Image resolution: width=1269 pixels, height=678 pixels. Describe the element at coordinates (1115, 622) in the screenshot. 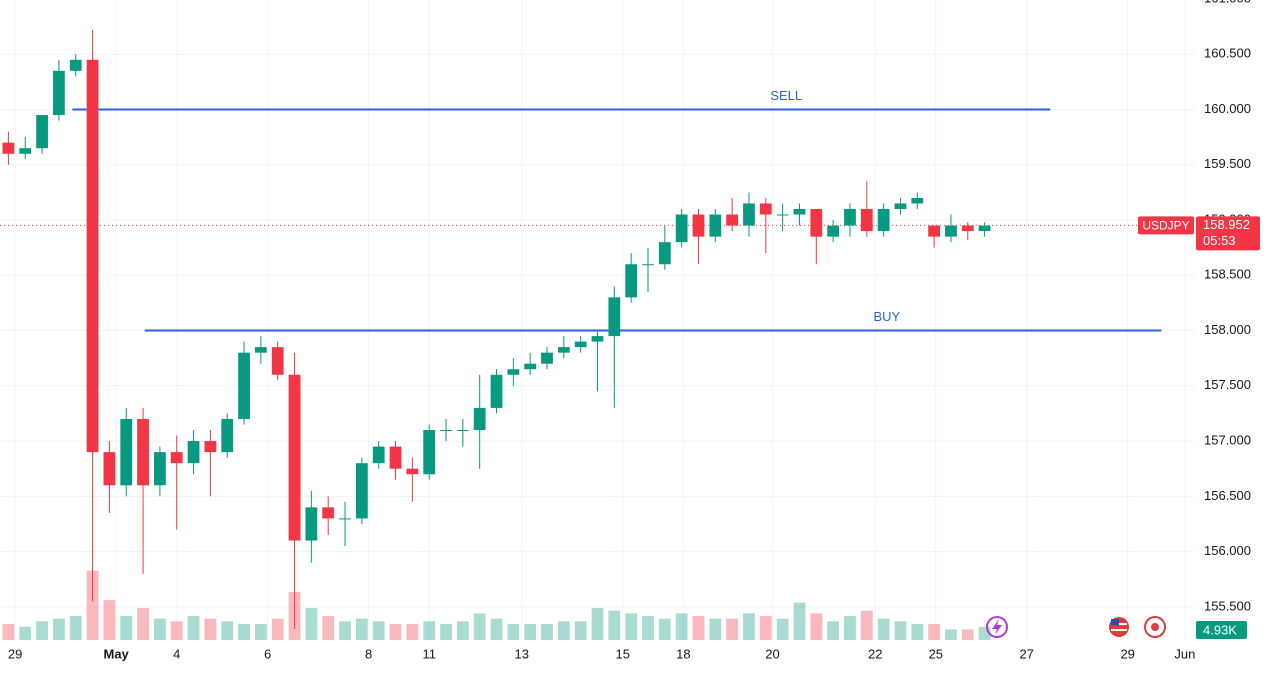

I see `flag-canton` at that location.